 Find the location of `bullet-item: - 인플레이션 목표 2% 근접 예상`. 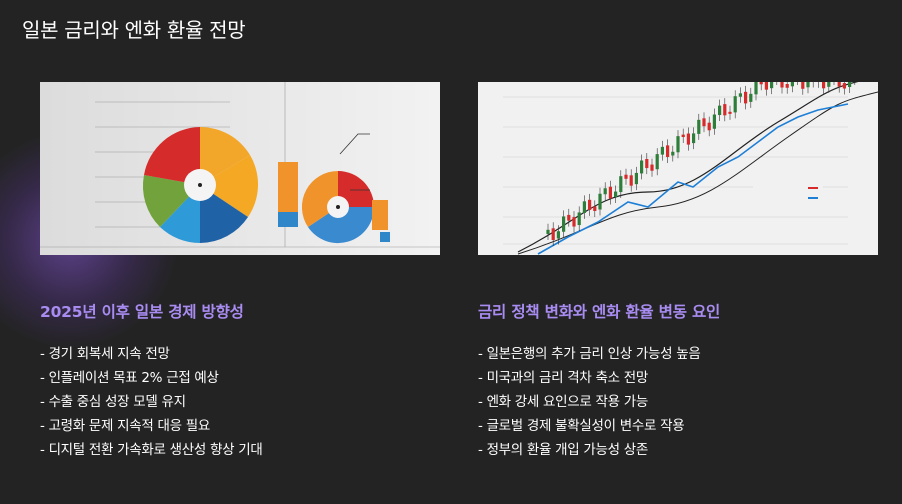

bullet-item: - 인플레이션 목표 2% 근접 예상 is located at coordinates (129, 378).